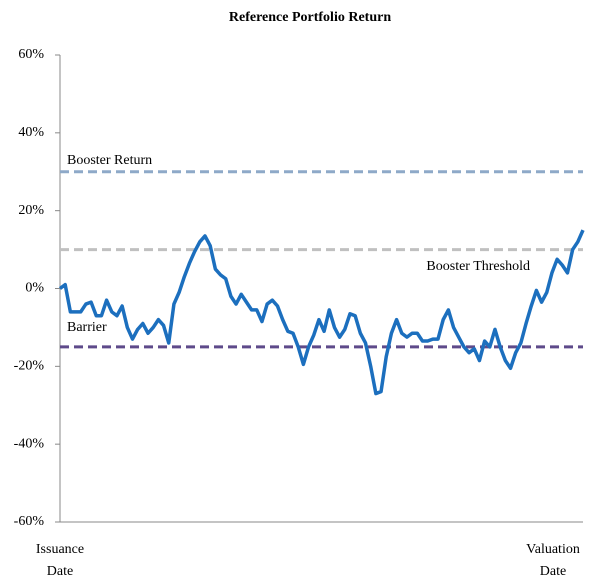 This screenshot has height=580, width=597. I want to click on y-tick-label: -40%, so click(29, 443).